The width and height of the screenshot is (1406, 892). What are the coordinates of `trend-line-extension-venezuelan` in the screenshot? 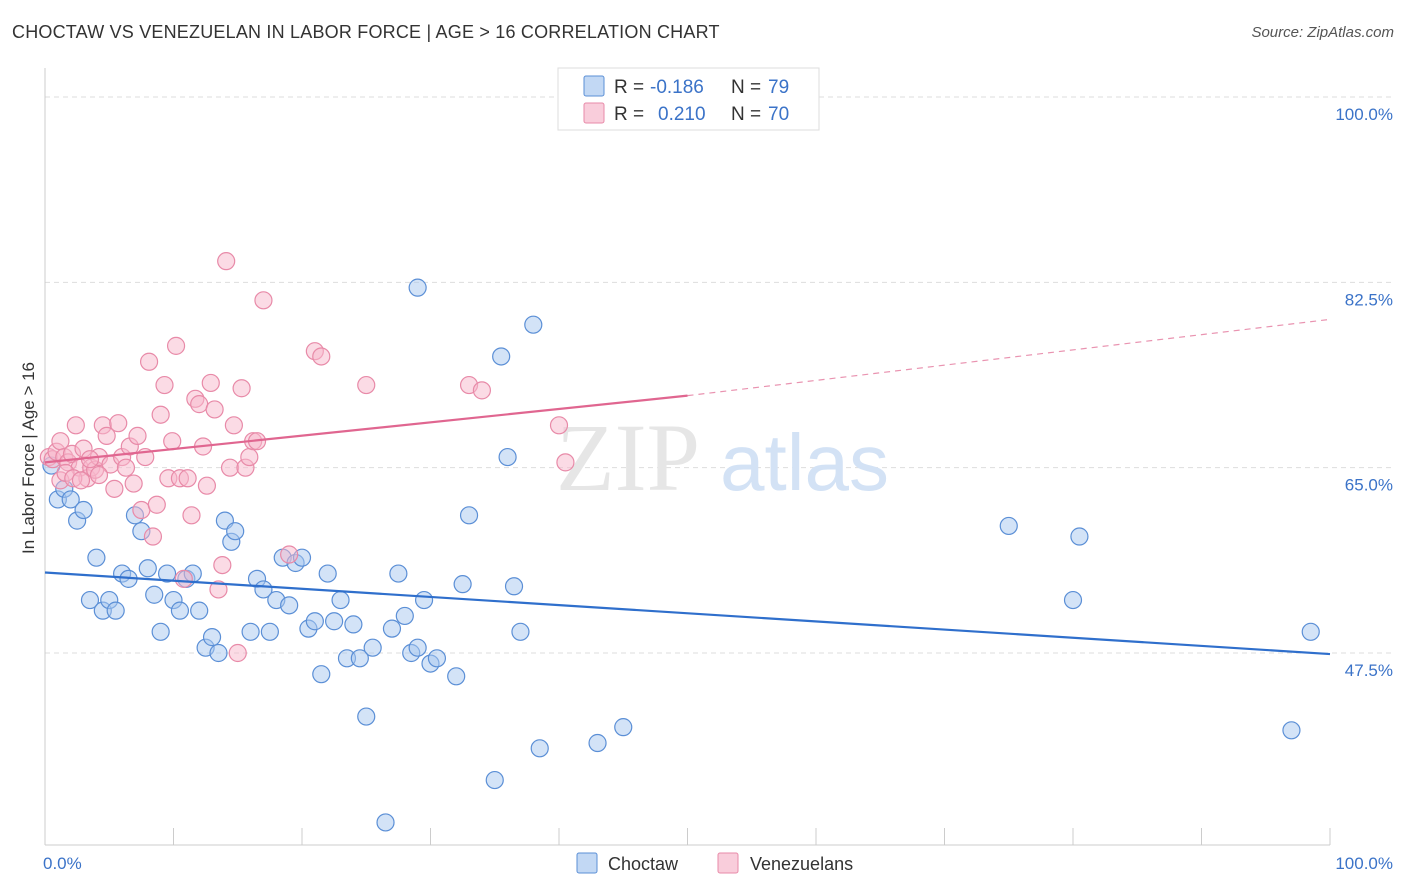 It's located at (1009, 357).